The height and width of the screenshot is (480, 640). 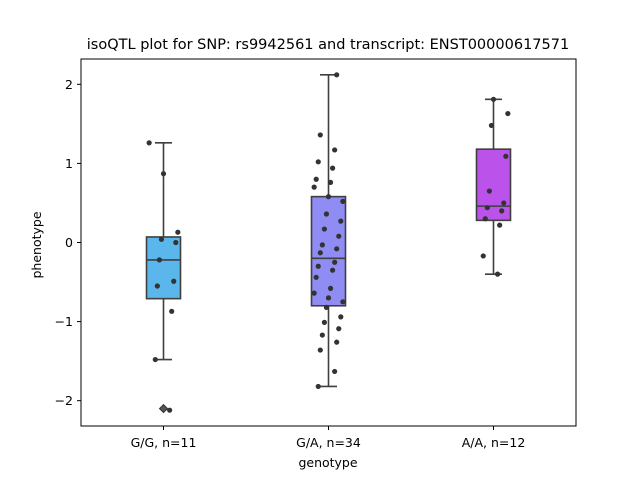 I want to click on x-tick-label: A/A, n=12, so click(x=494, y=442).